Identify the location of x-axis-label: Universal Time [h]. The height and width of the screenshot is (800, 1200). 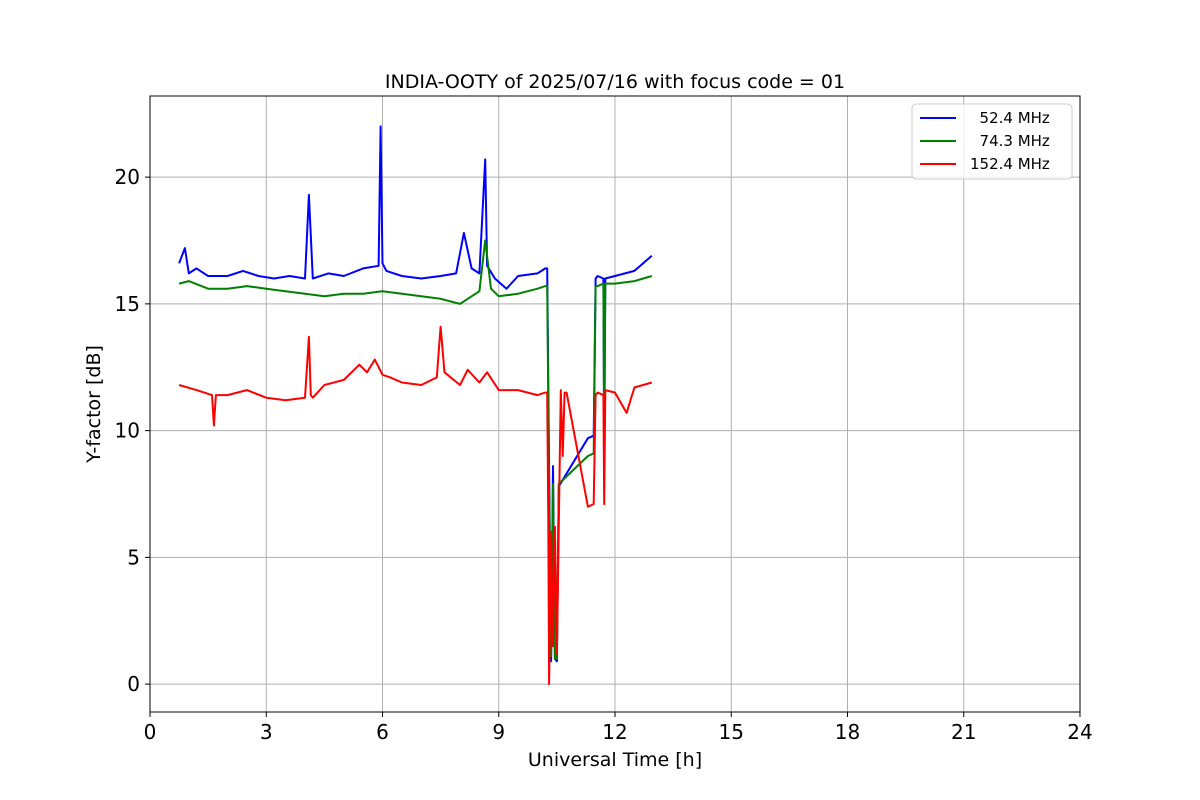
(615, 760).